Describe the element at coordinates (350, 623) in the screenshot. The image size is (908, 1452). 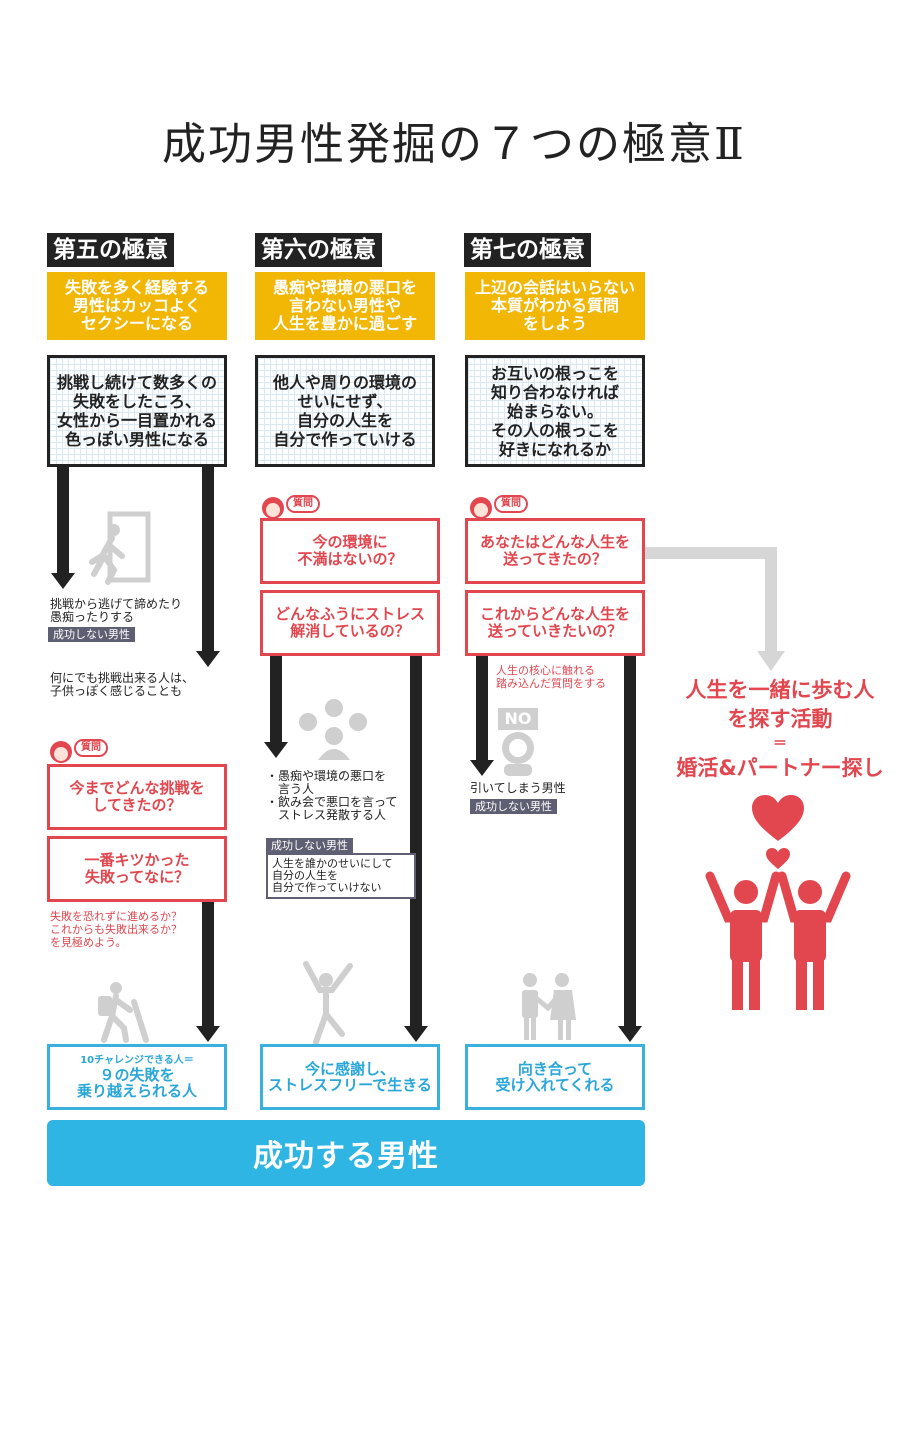
I see `question-box-6-2: どんなふうにストレス 解消しているの？` at that location.